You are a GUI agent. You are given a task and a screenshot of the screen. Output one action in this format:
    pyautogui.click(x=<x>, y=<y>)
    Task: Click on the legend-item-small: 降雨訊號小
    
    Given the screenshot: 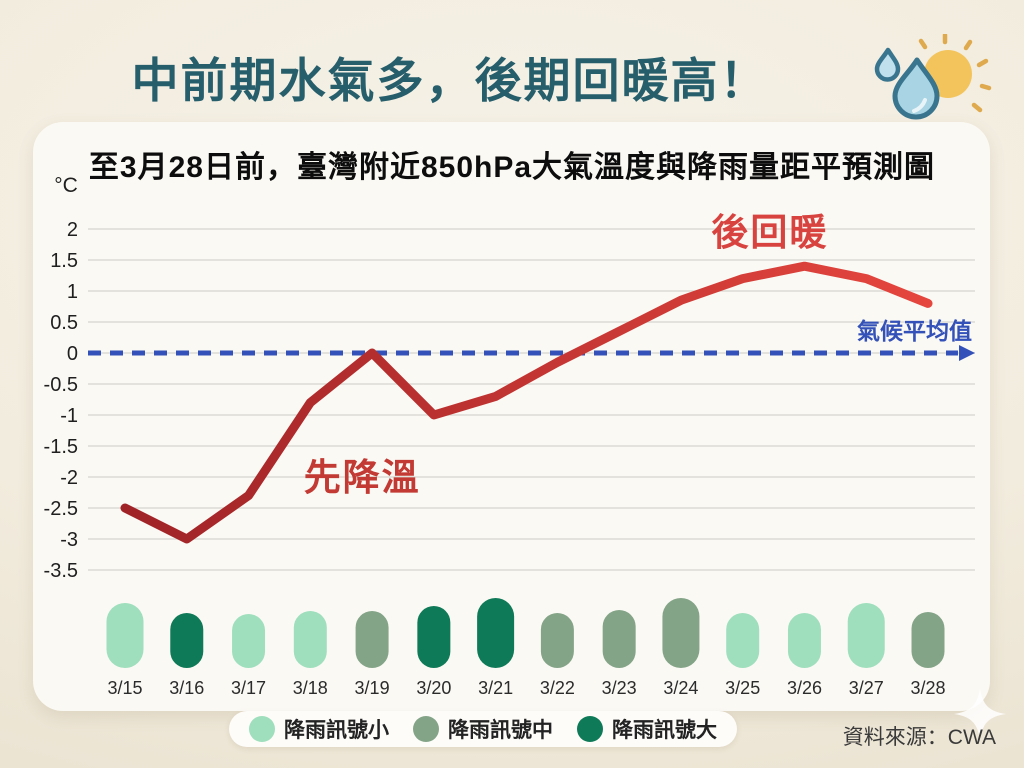 What is the action you would take?
    pyautogui.click(x=319, y=729)
    